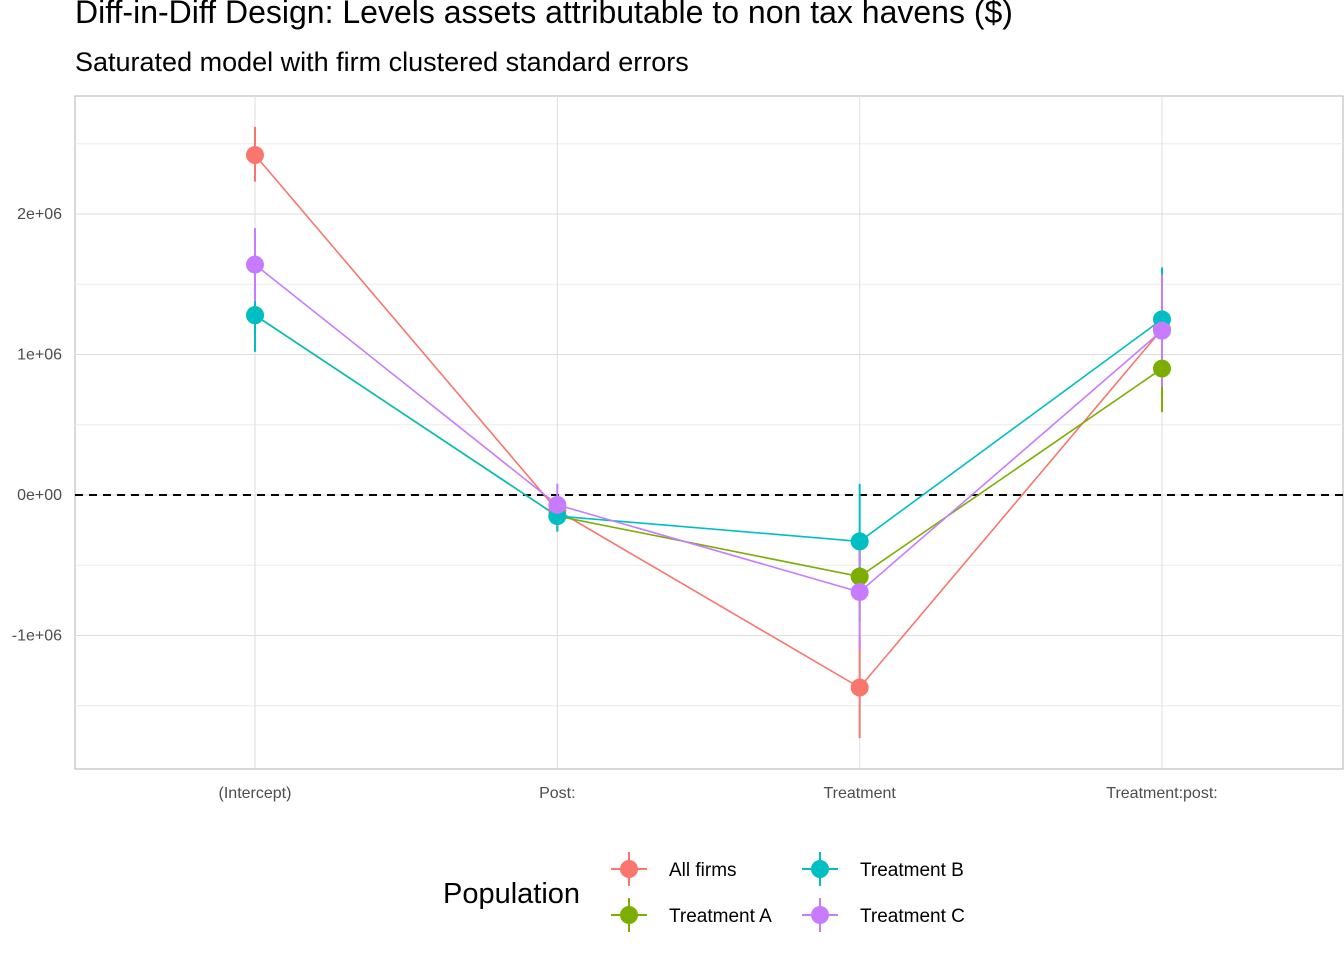 Image resolution: width=1344 pixels, height=960 pixels. Describe the element at coordinates (39, 214) in the screenshot. I see `y-tick-label: 2e+06` at that location.